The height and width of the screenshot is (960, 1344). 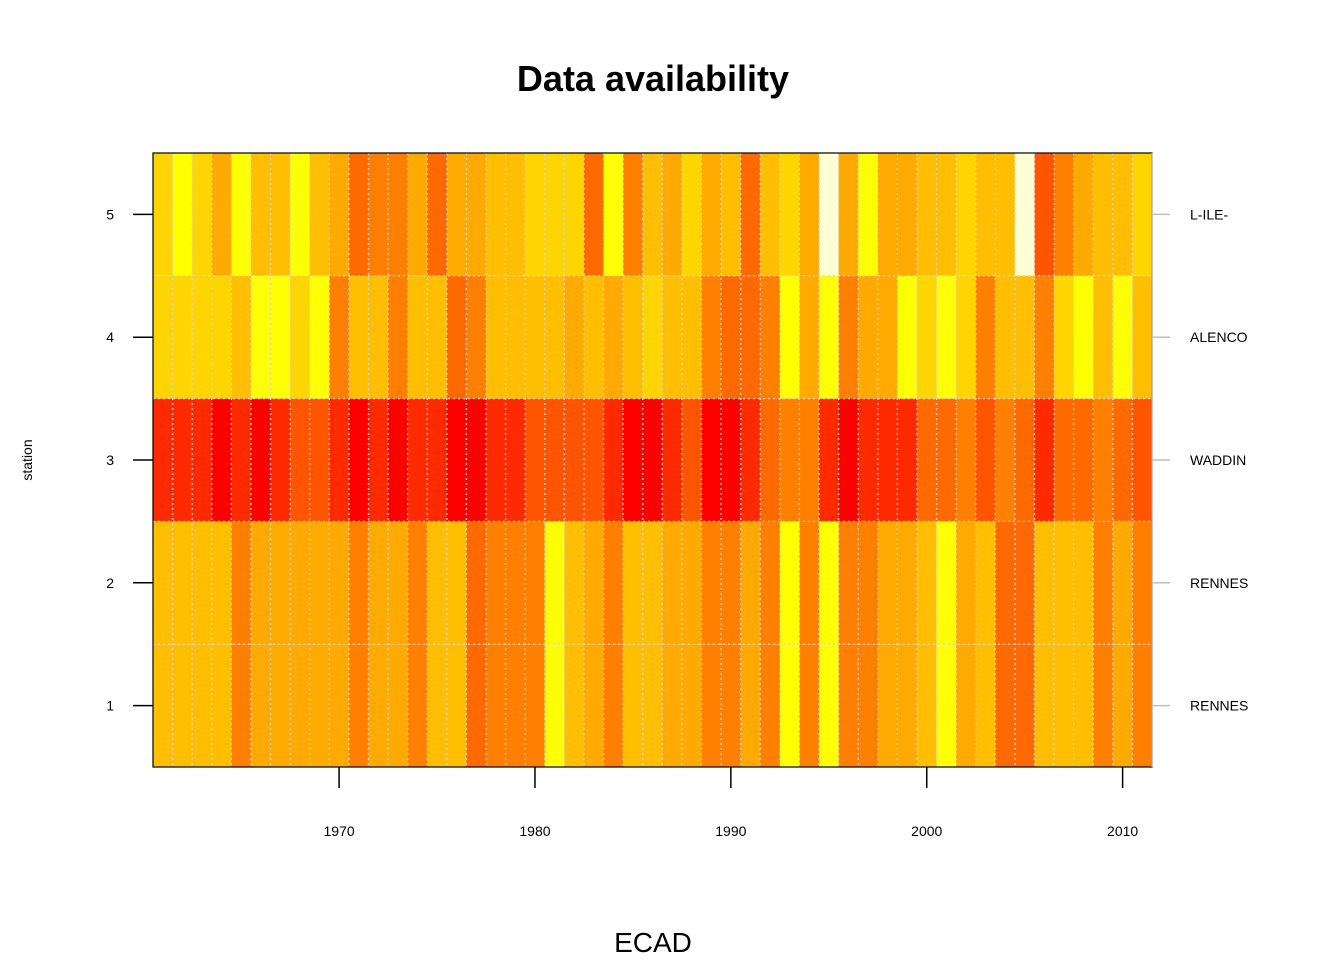 I want to click on cell-s1-2003, so click(x=985, y=705).